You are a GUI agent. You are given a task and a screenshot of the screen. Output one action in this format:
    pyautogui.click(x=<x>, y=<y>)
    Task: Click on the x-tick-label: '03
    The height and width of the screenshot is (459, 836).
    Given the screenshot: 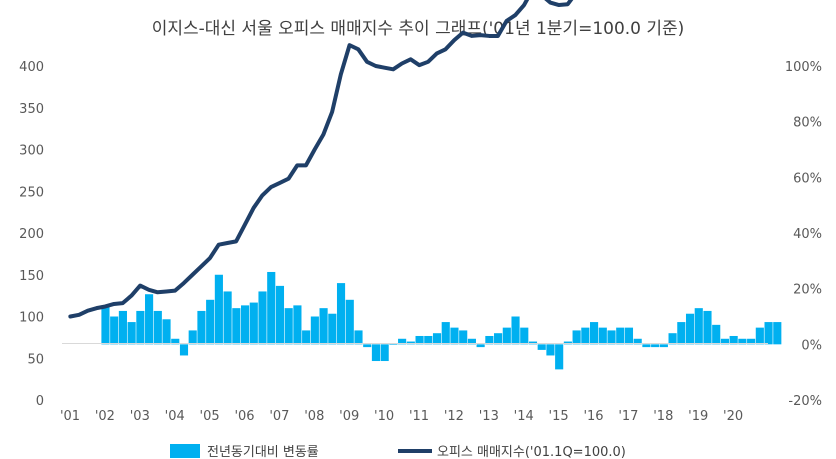 What is the action you would take?
    pyautogui.click(x=140, y=416)
    